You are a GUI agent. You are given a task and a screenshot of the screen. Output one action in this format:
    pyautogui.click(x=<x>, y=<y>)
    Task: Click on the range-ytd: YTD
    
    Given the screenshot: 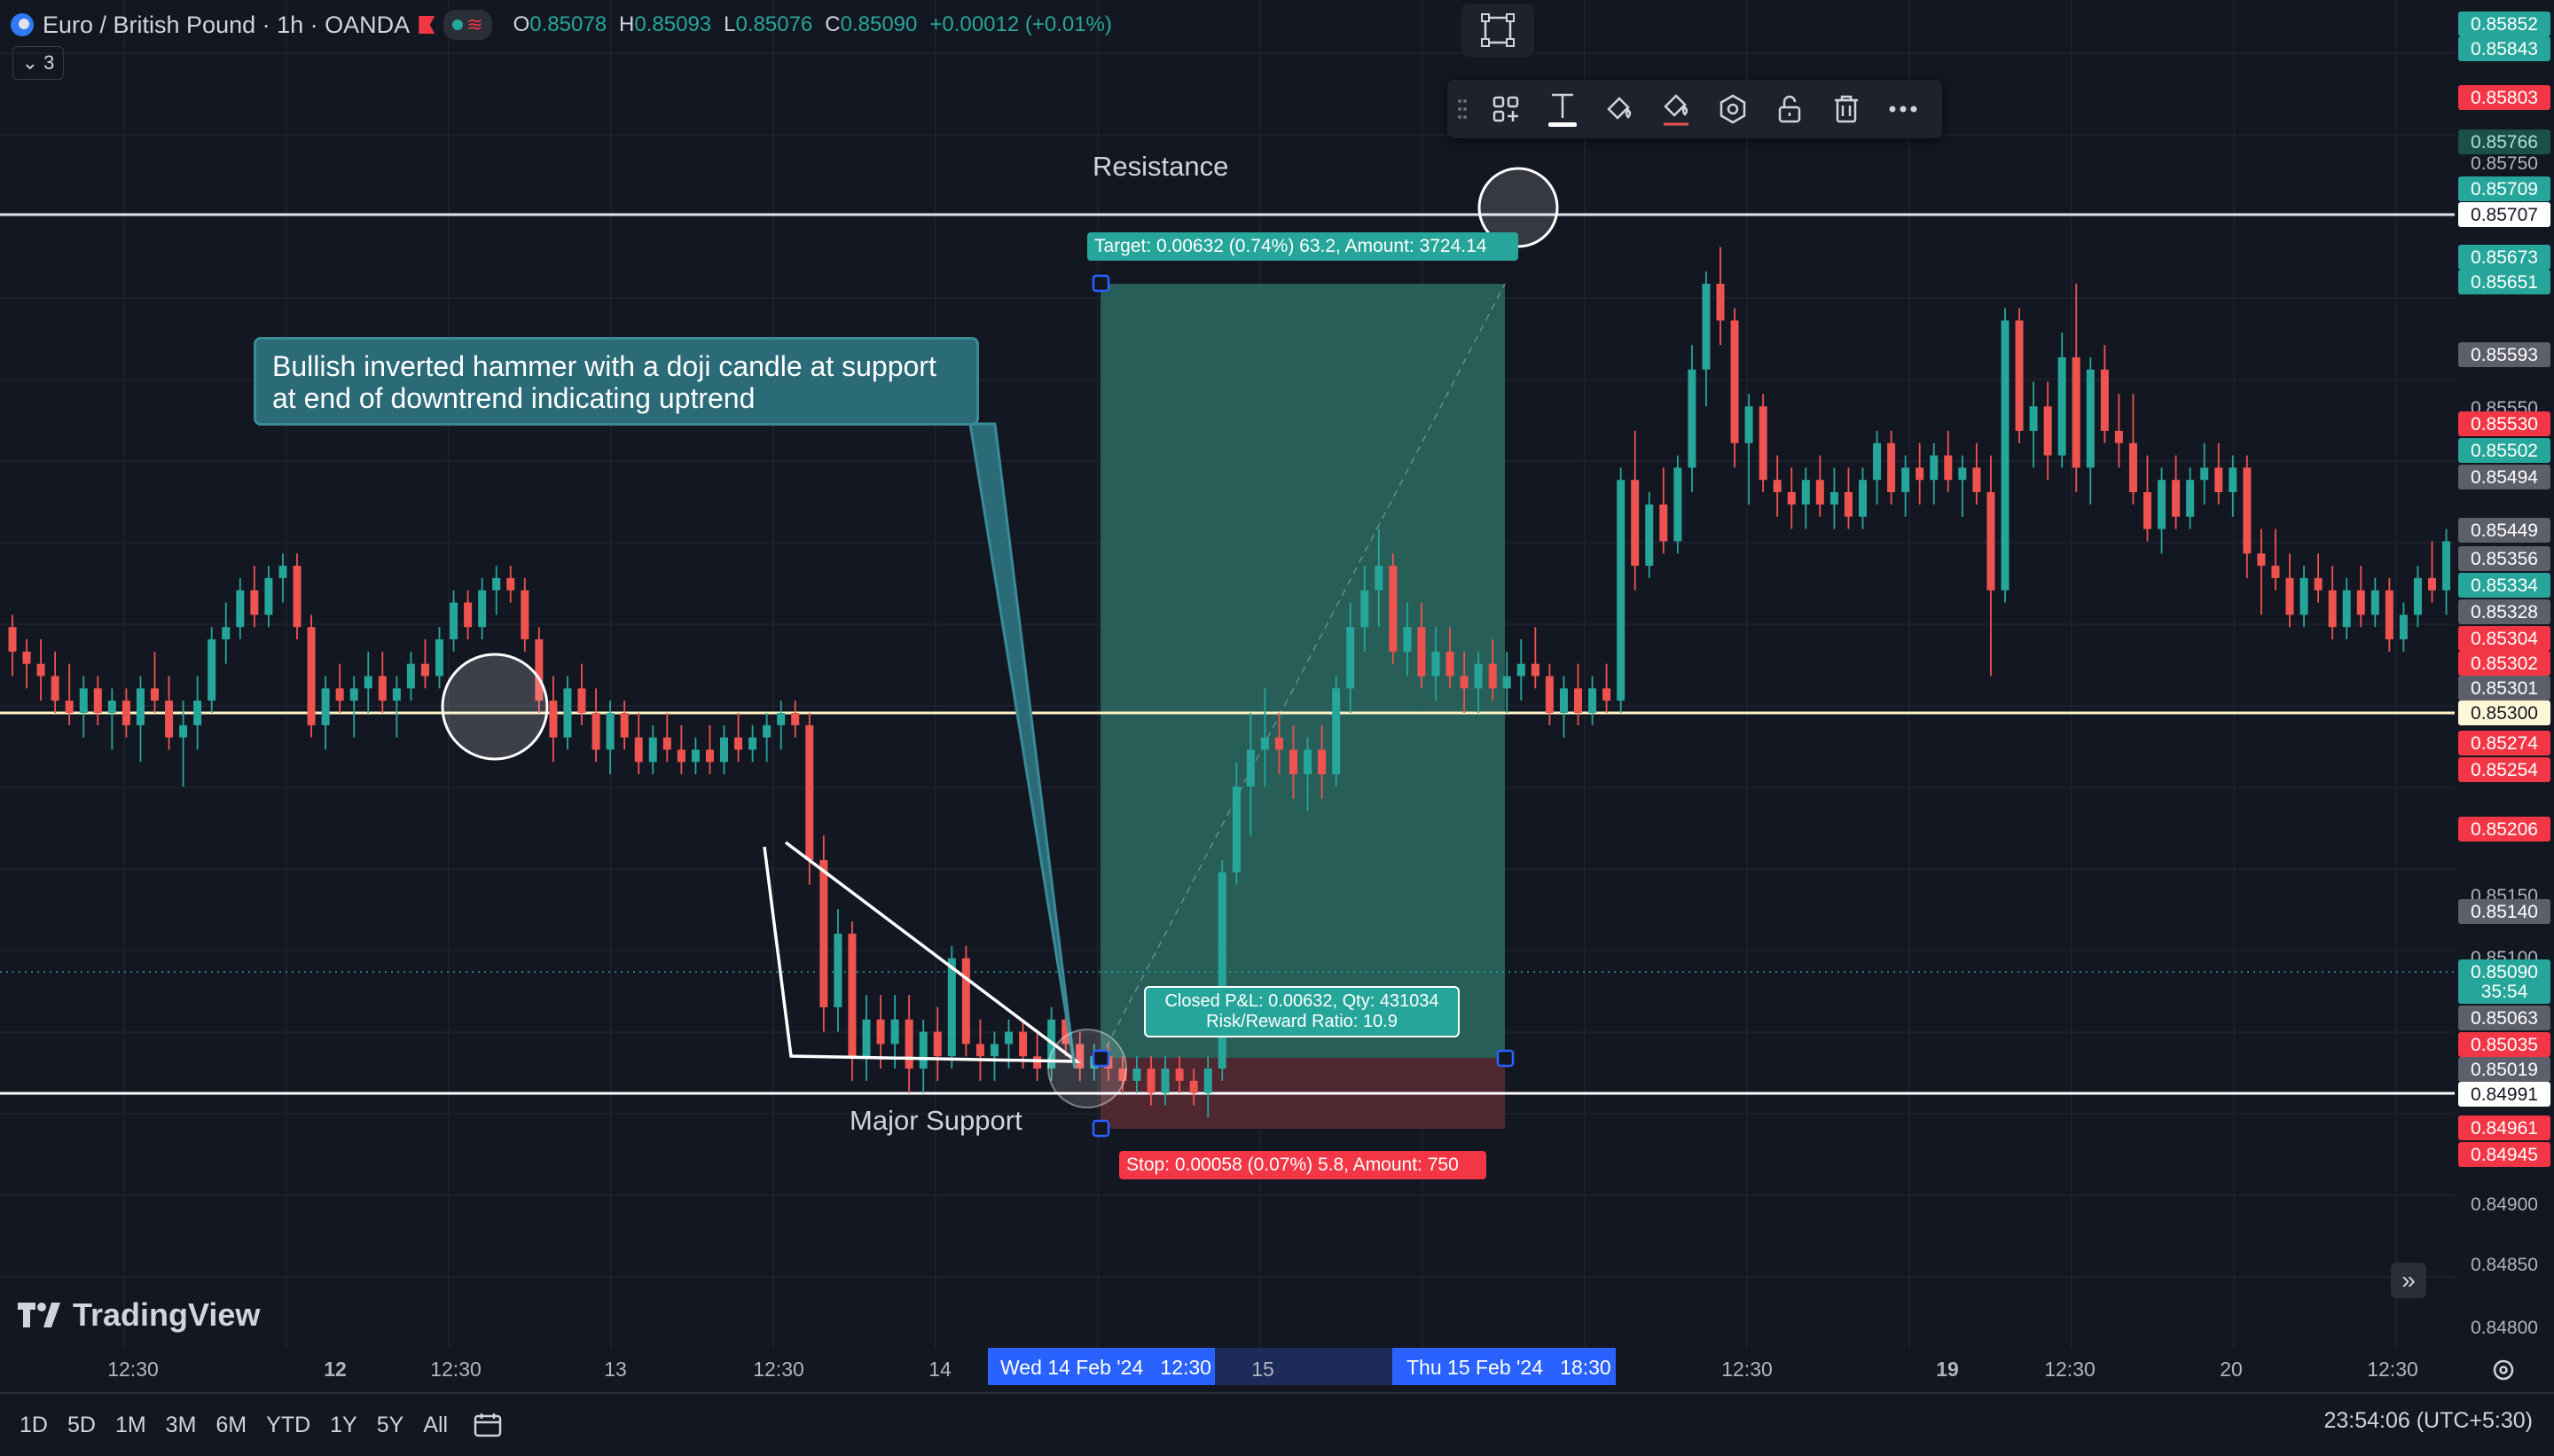 What is the action you would take?
    pyautogui.click(x=288, y=1425)
    